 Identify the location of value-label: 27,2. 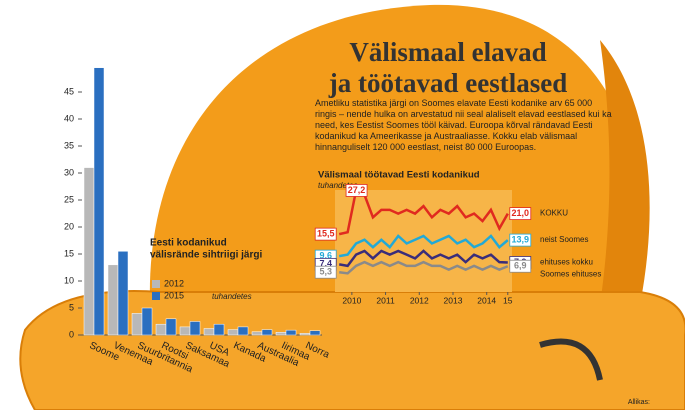
(357, 190).